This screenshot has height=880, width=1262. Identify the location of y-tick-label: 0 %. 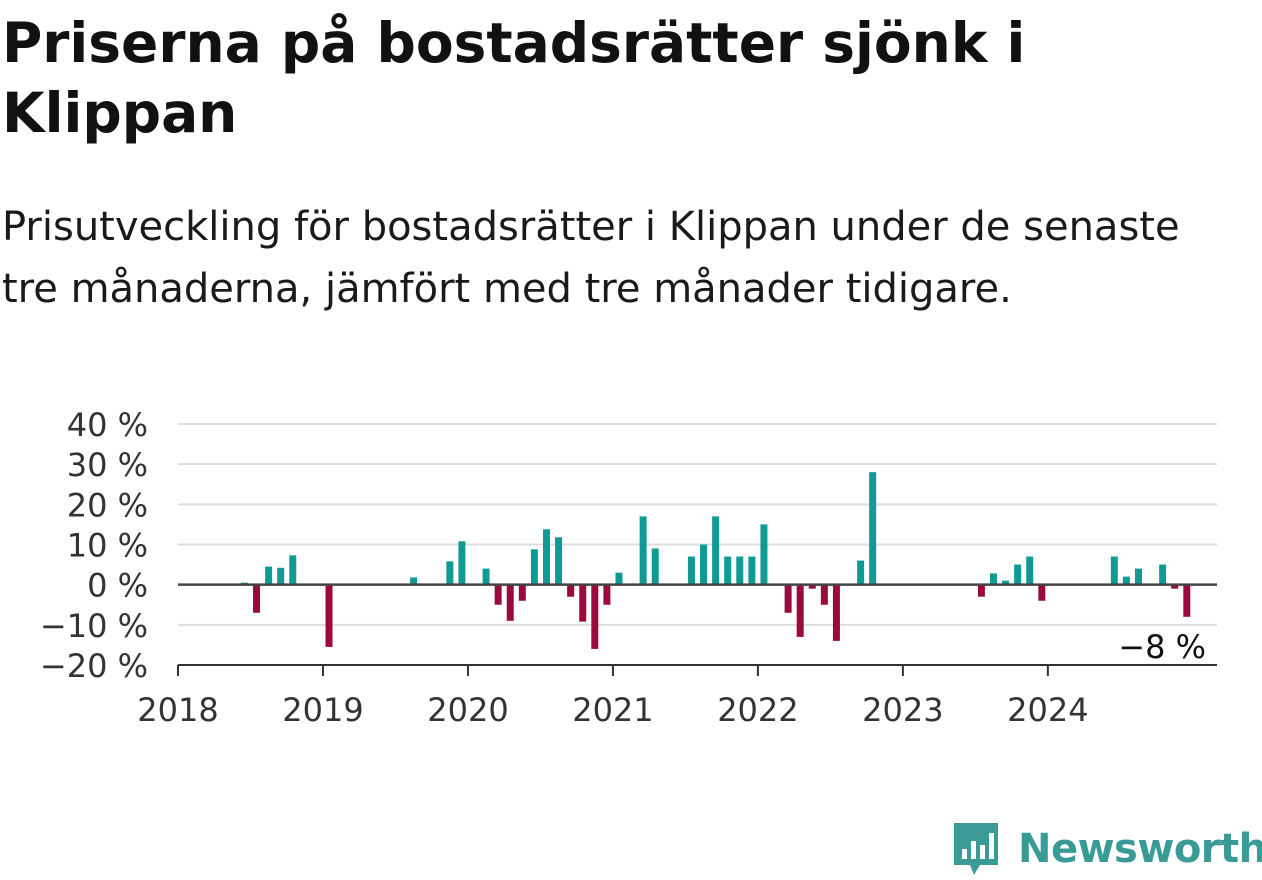
(117, 586).